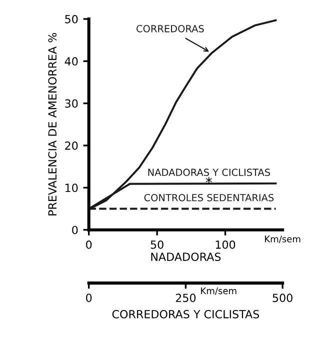 The width and height of the screenshot is (334, 339). What do you see at coordinates (72, 188) in the screenshot?
I see `y-tick-label: 10` at bounding box center [72, 188].